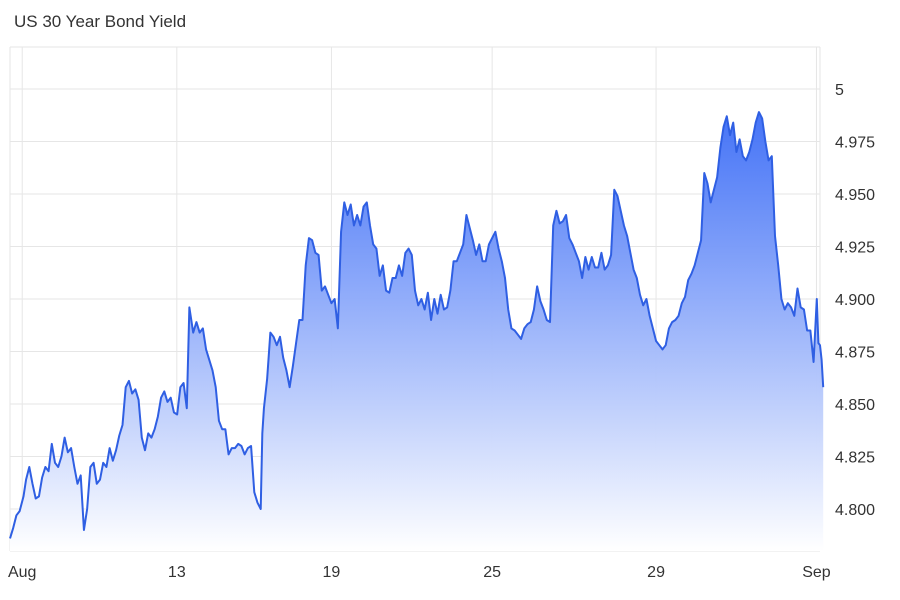 This screenshot has width=900, height=600. I want to click on y-tick-label: 4.975, so click(855, 143).